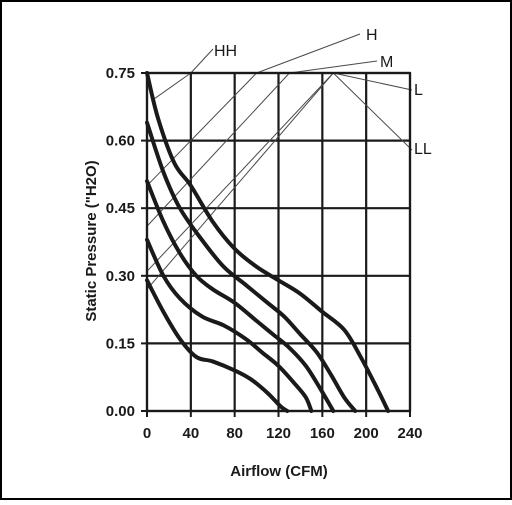 Image resolution: width=512 pixels, height=505 pixels. What do you see at coordinates (202, 61) in the screenshot?
I see `system-leader-hh` at bounding box center [202, 61].